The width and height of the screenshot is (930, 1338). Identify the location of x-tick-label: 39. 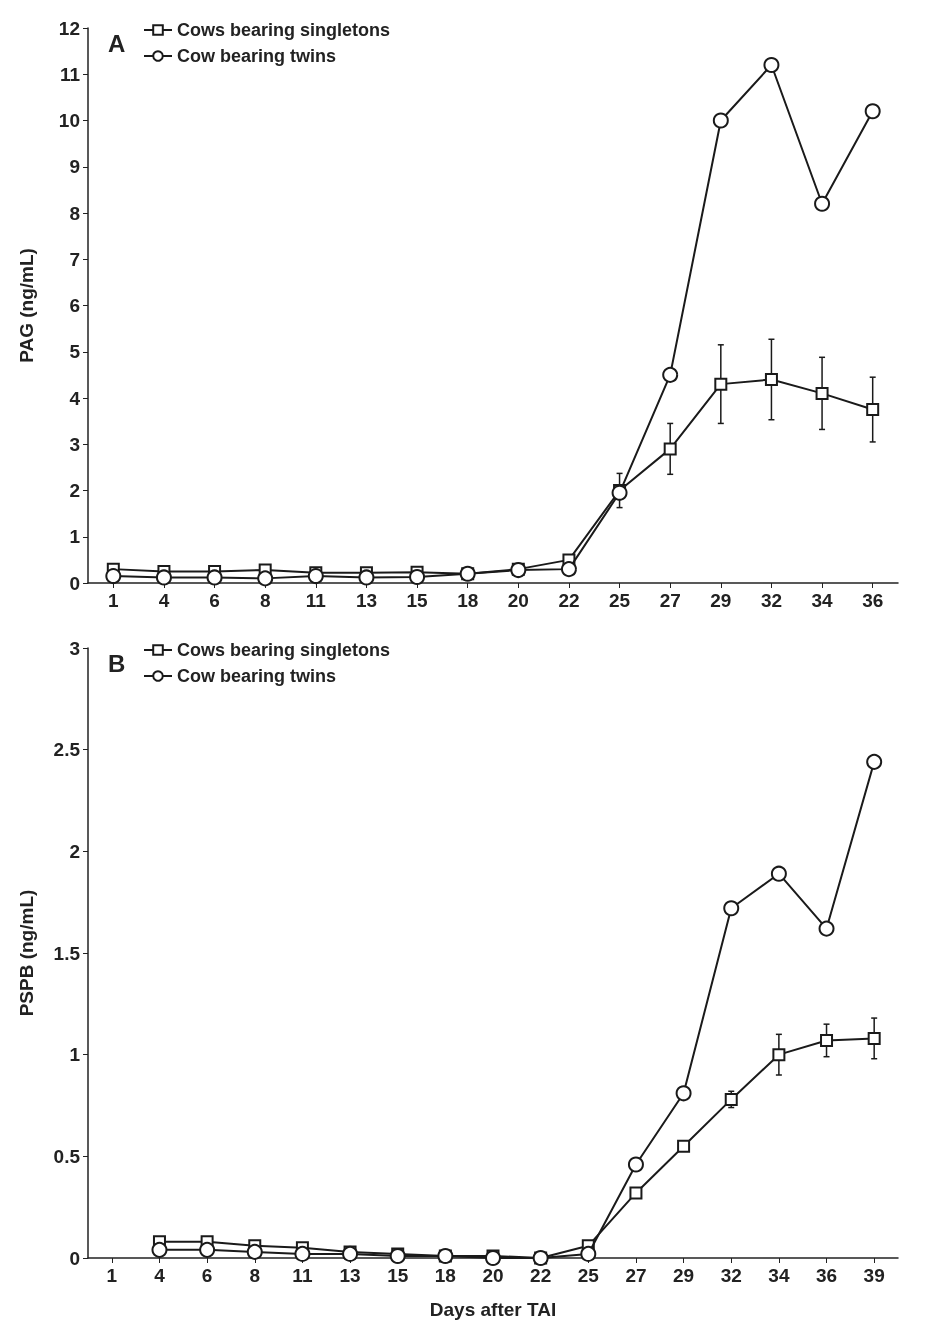
(874, 1275).